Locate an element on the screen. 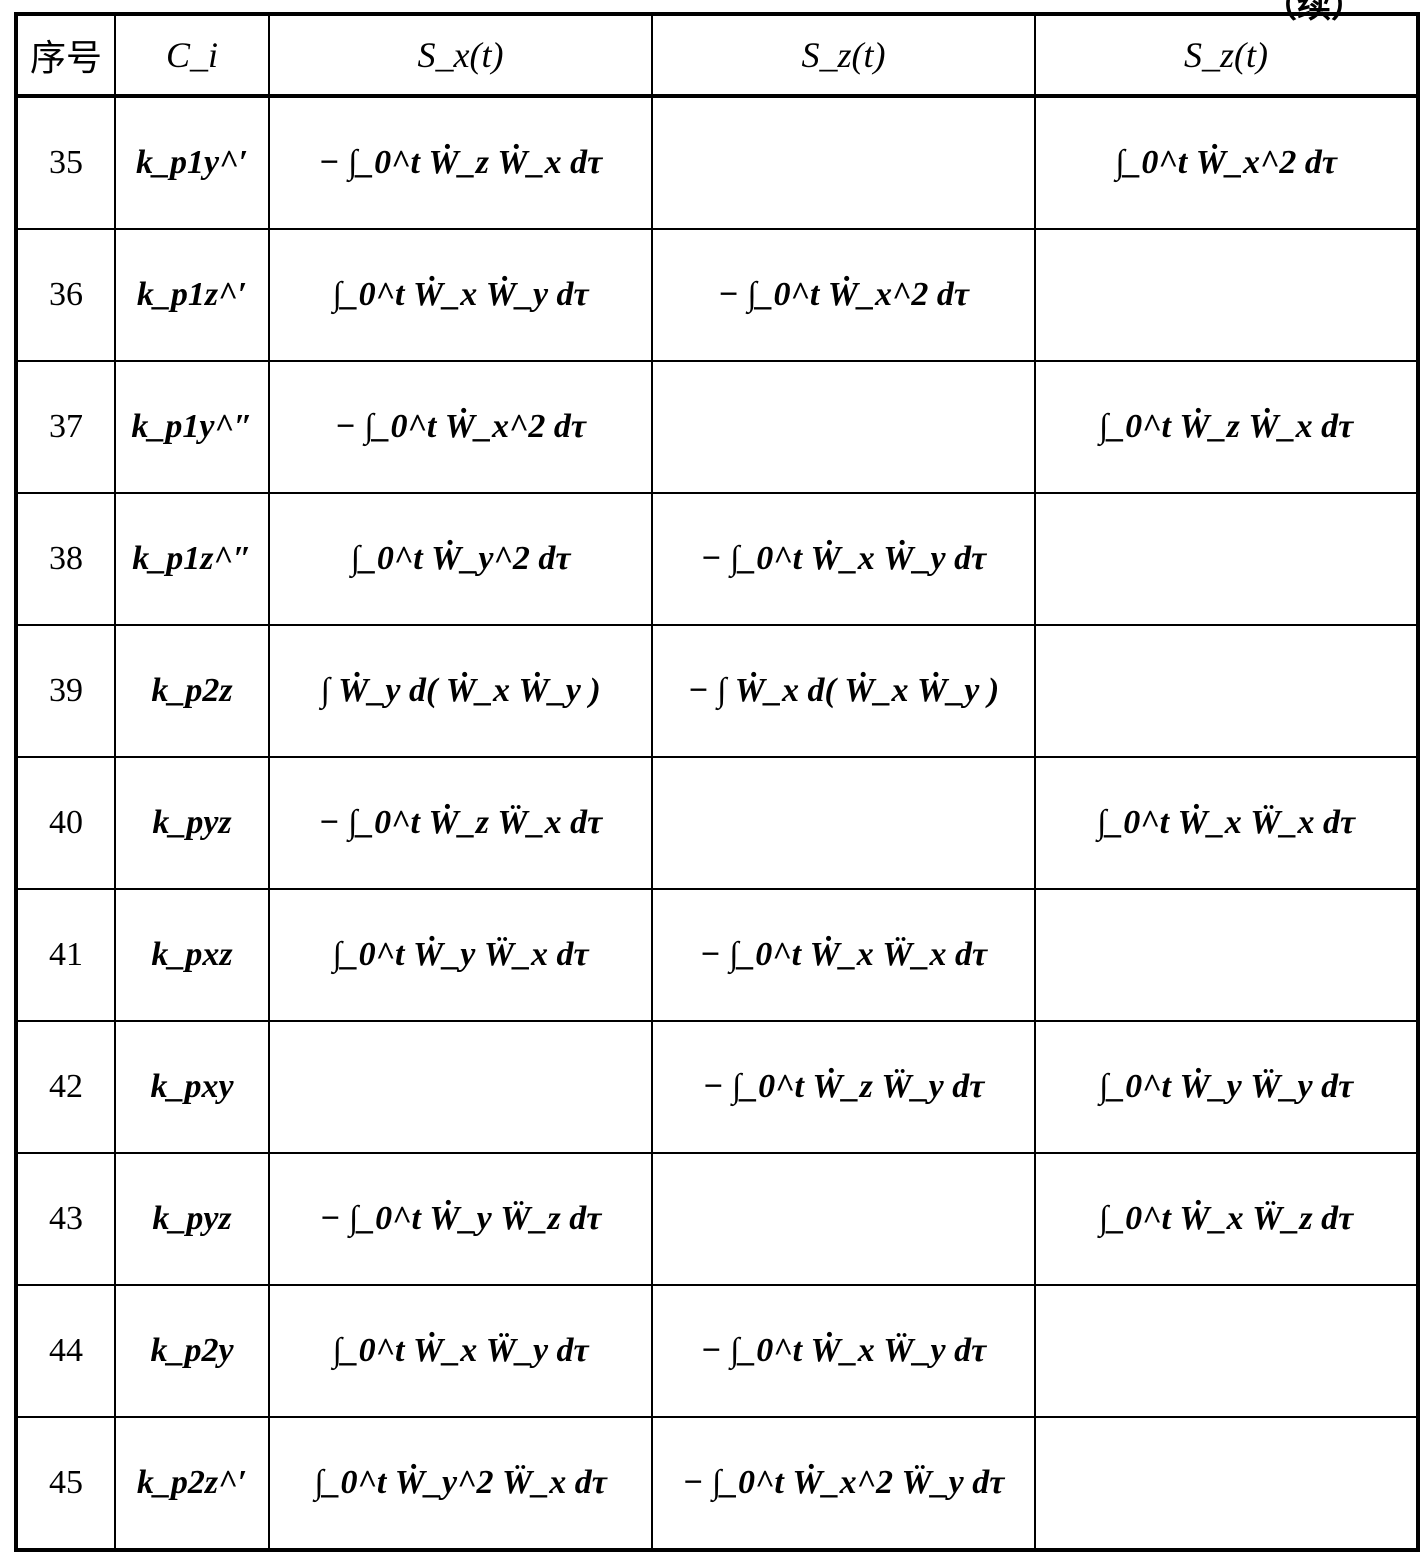 This screenshot has width=1425, height=1560. coefficient-symbol-cell: k_p1z^″ is located at coordinates (192, 559).